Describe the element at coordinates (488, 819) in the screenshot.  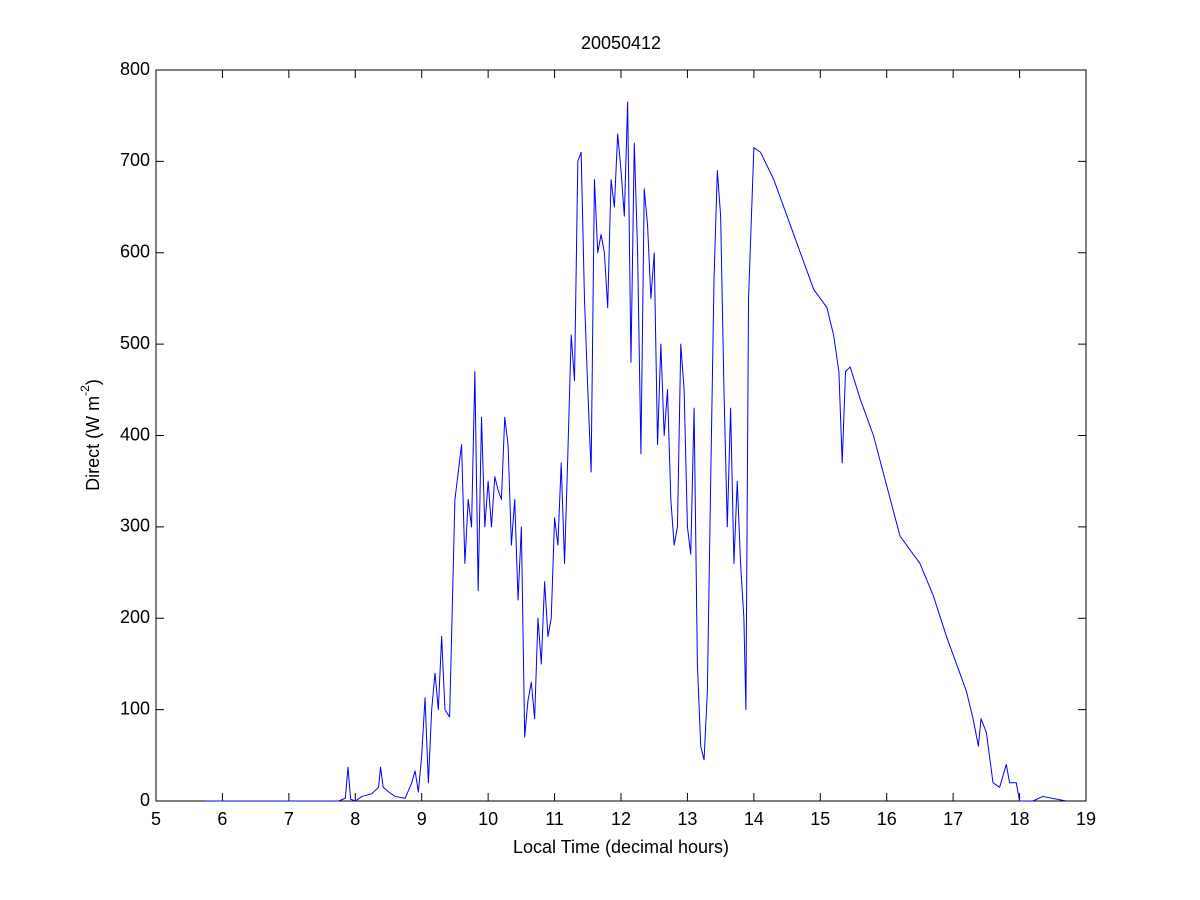
I see `x-tick-label: 10` at that location.